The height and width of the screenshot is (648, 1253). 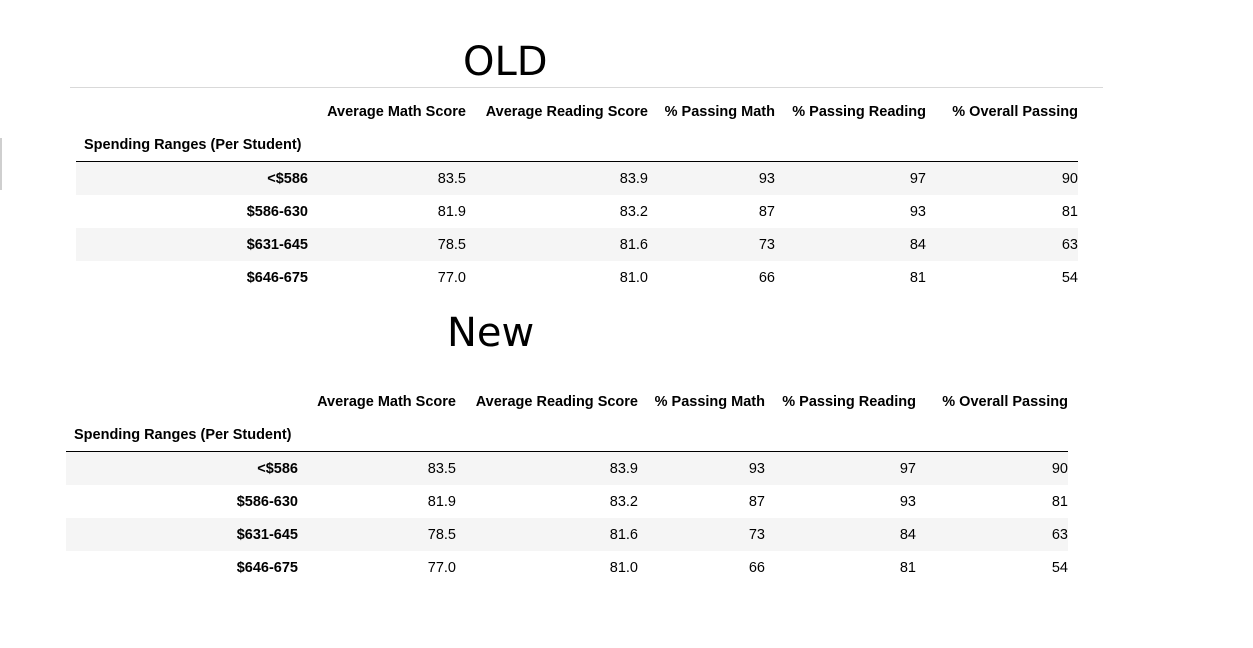 What do you see at coordinates (586, 87) in the screenshot?
I see `section-divider` at bounding box center [586, 87].